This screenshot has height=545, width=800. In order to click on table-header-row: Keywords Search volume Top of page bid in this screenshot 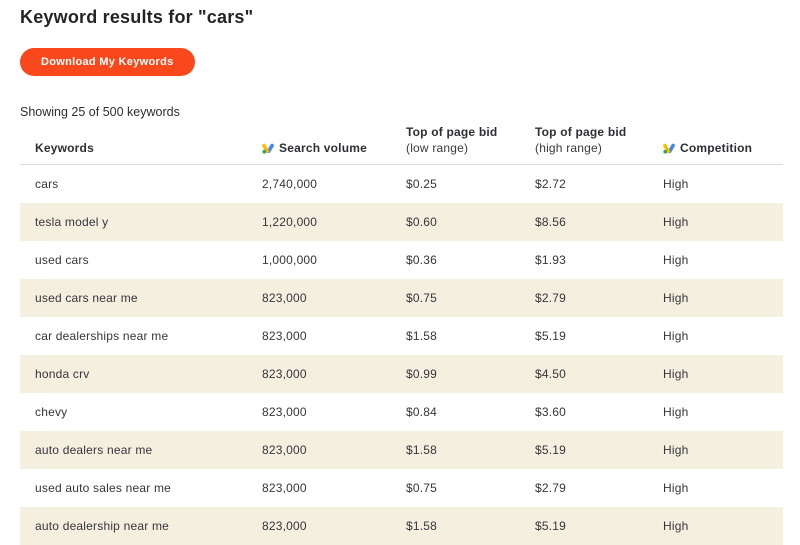, I will do `click(401, 145)`.